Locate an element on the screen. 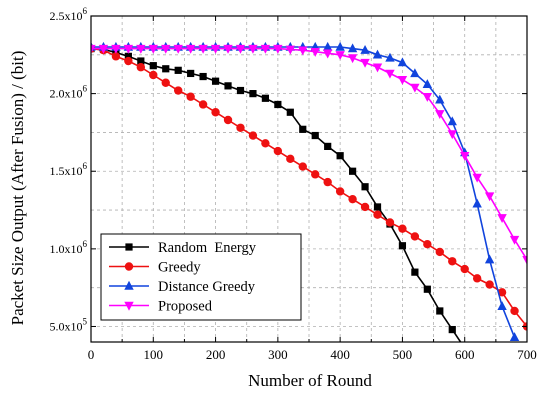 The height and width of the screenshot is (395, 539). x-tick-label: 300 is located at coordinates (278, 354).